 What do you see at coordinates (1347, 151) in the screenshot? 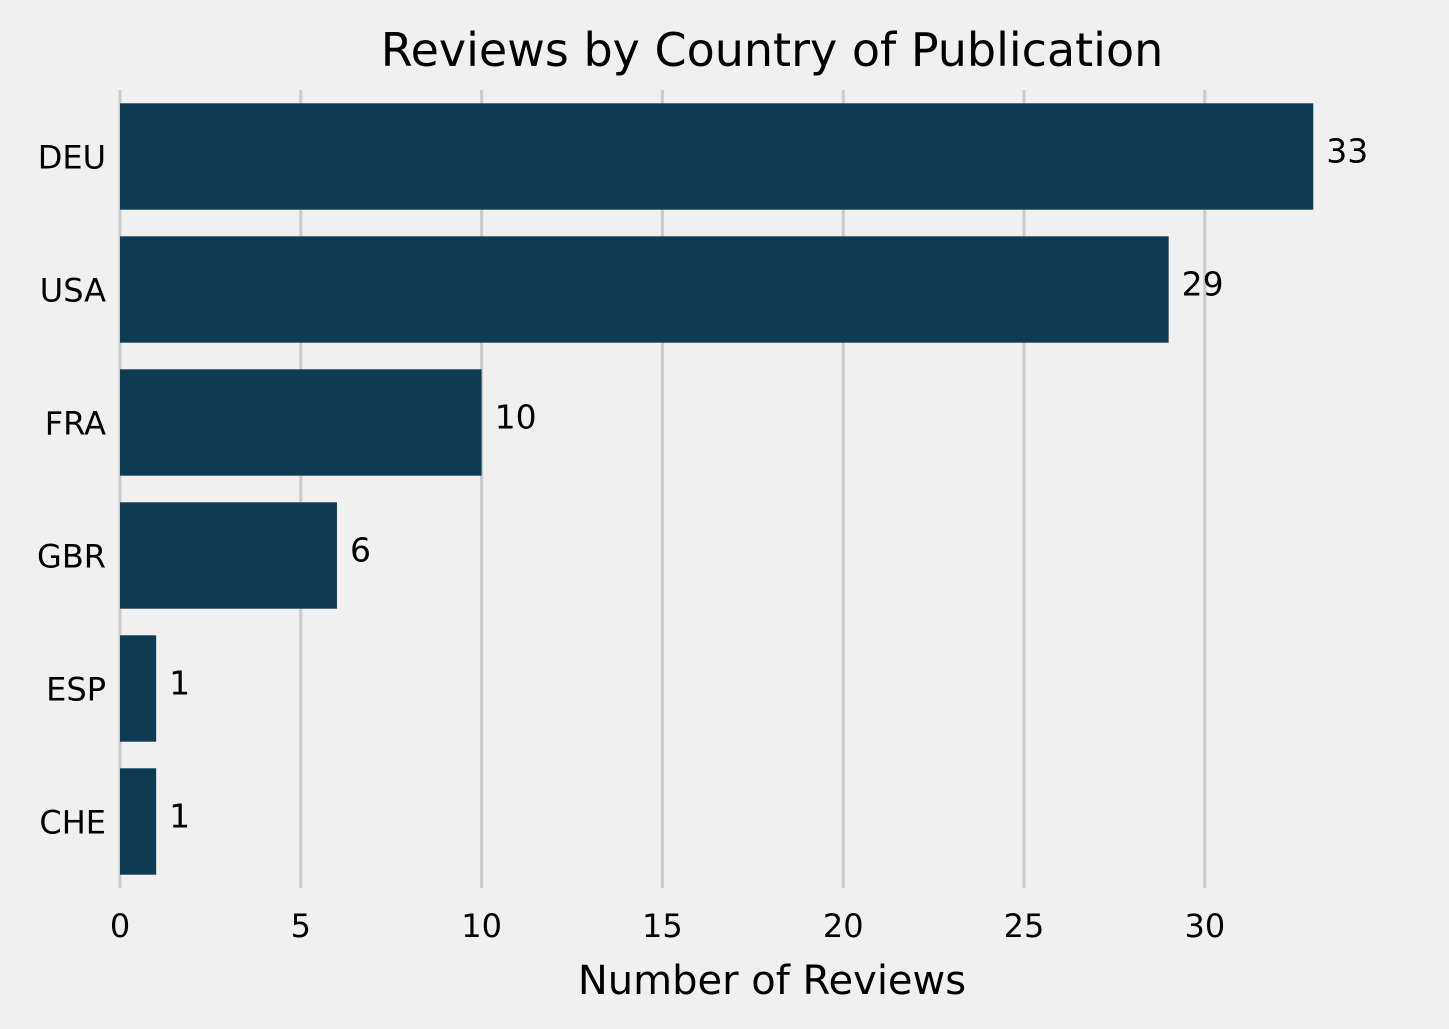
I see `data-label-deu: 33` at bounding box center [1347, 151].